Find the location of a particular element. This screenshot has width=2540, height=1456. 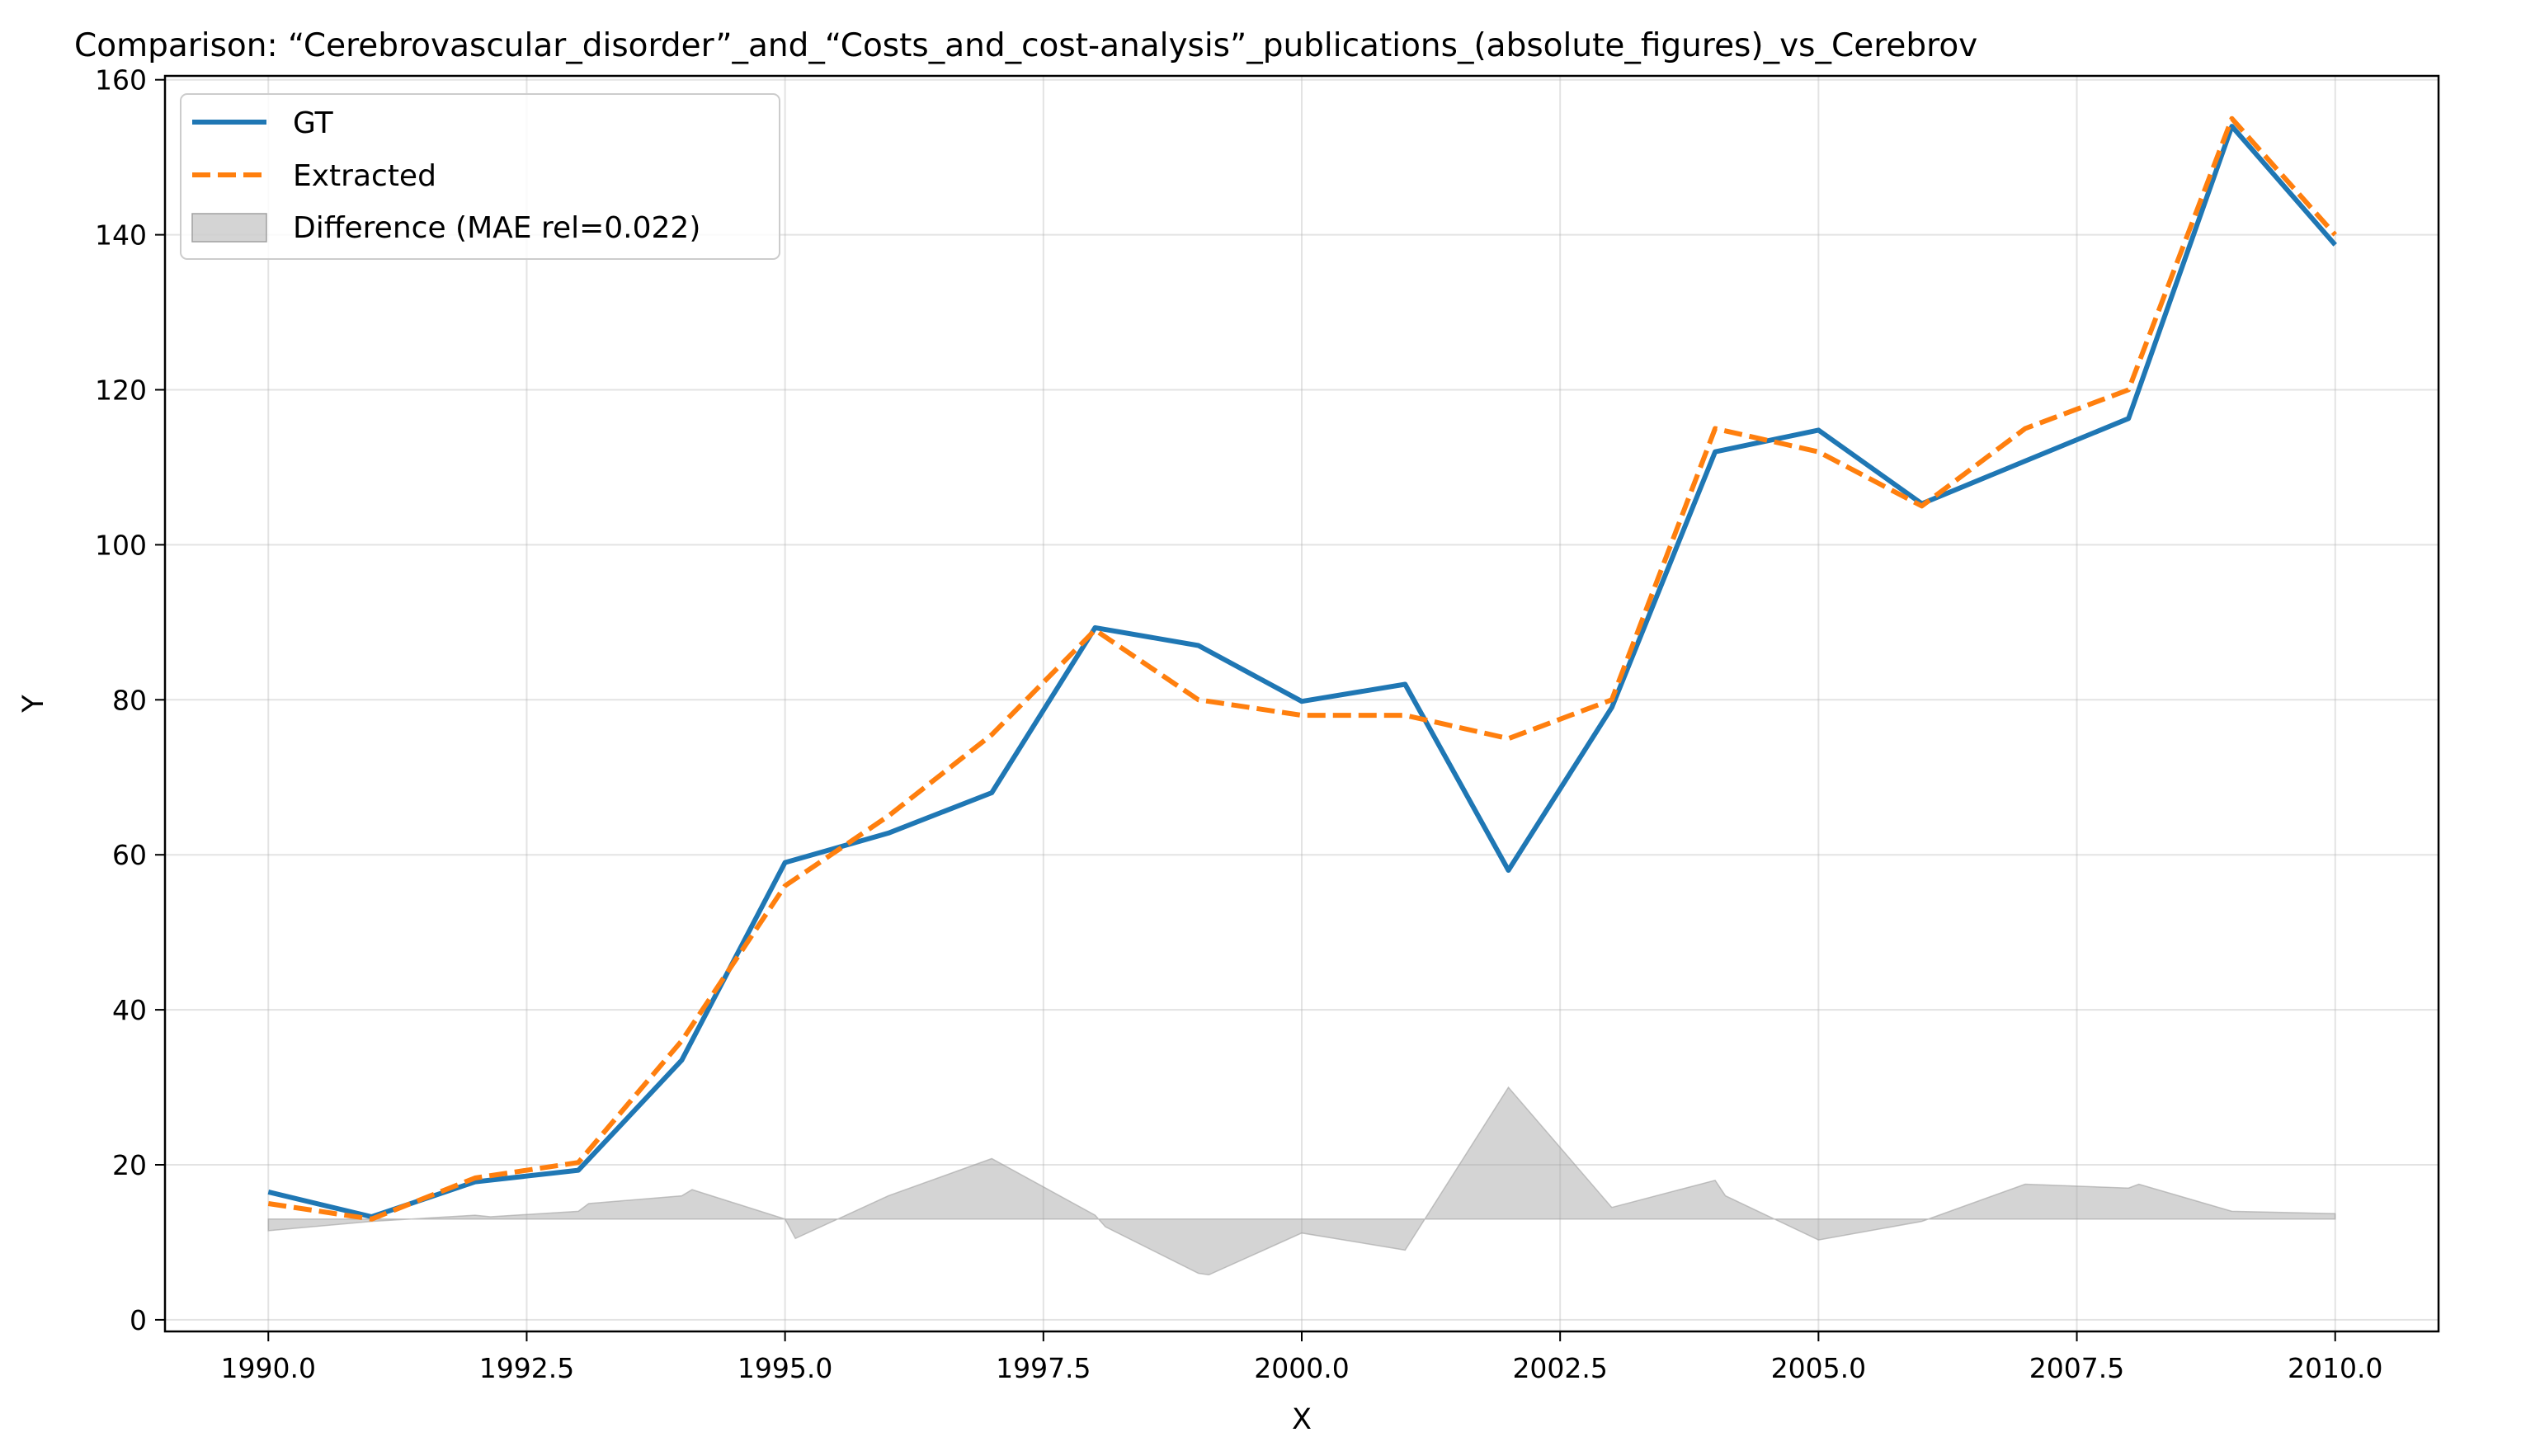

y-tick-label: 140 is located at coordinates (121, 235).